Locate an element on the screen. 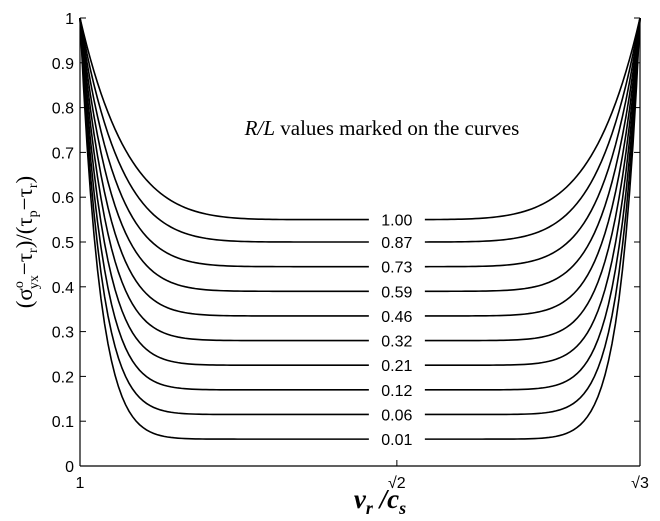  annotation: R/L values marked on the curves is located at coordinates (382, 128).